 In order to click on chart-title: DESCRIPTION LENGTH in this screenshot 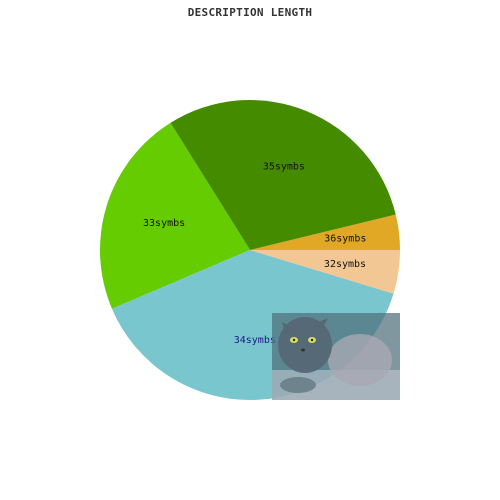, I will do `click(250, 12)`.